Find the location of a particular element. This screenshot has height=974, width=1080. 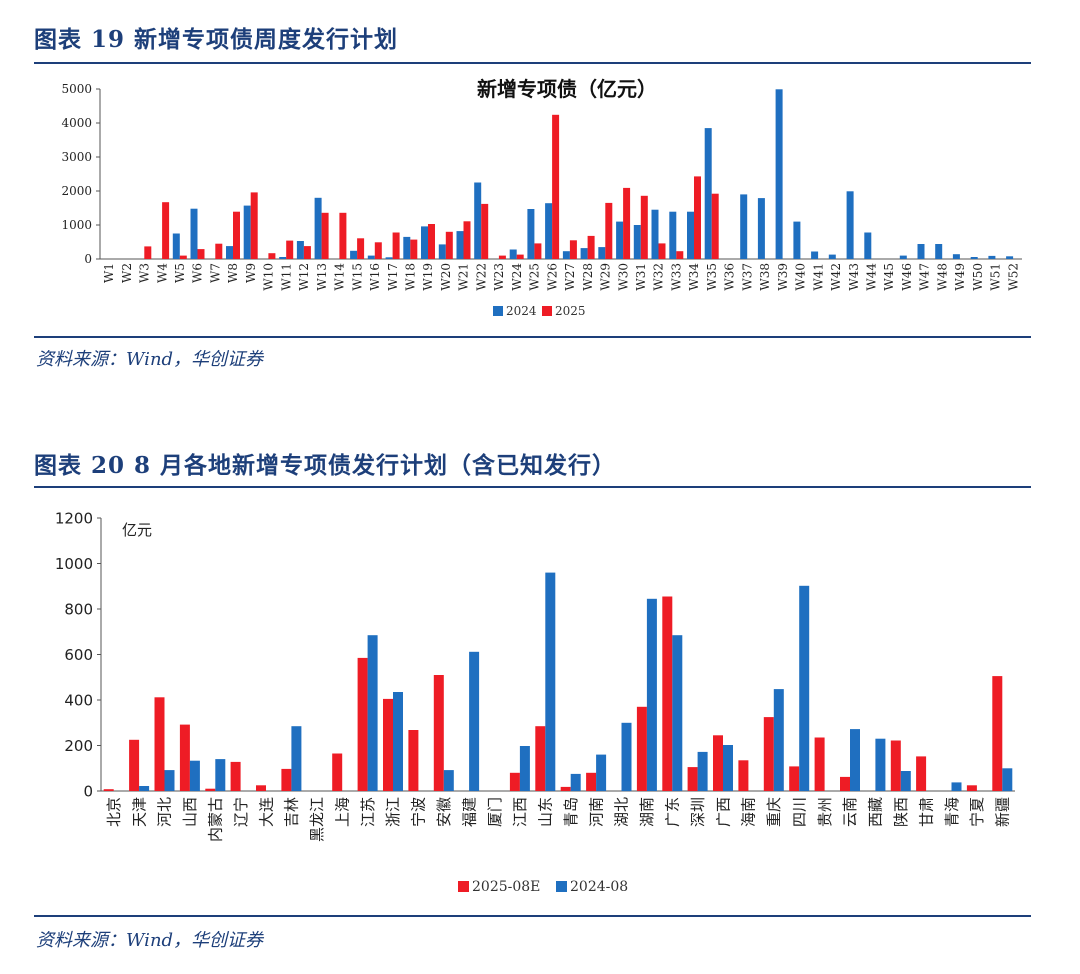

bar-2024-W17 is located at coordinates (389, 258).